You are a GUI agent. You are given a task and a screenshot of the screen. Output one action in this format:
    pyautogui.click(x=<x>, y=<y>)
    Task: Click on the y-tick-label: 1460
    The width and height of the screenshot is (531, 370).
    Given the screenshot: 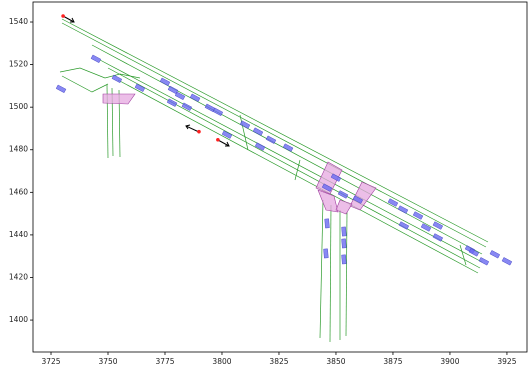 What is the action you would take?
    pyautogui.click(x=18, y=191)
    